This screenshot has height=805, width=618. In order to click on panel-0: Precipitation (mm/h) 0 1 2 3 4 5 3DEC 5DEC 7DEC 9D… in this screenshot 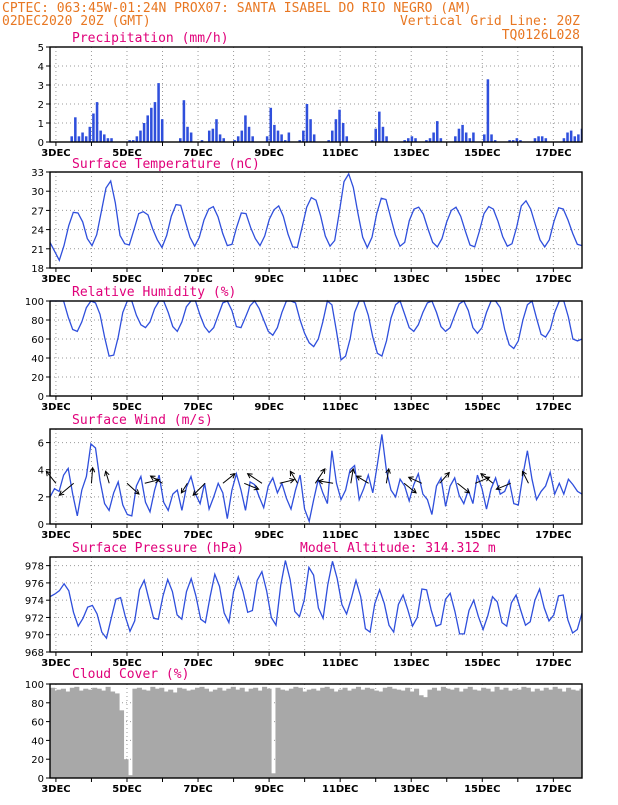, I will do `click(310, 95)`.